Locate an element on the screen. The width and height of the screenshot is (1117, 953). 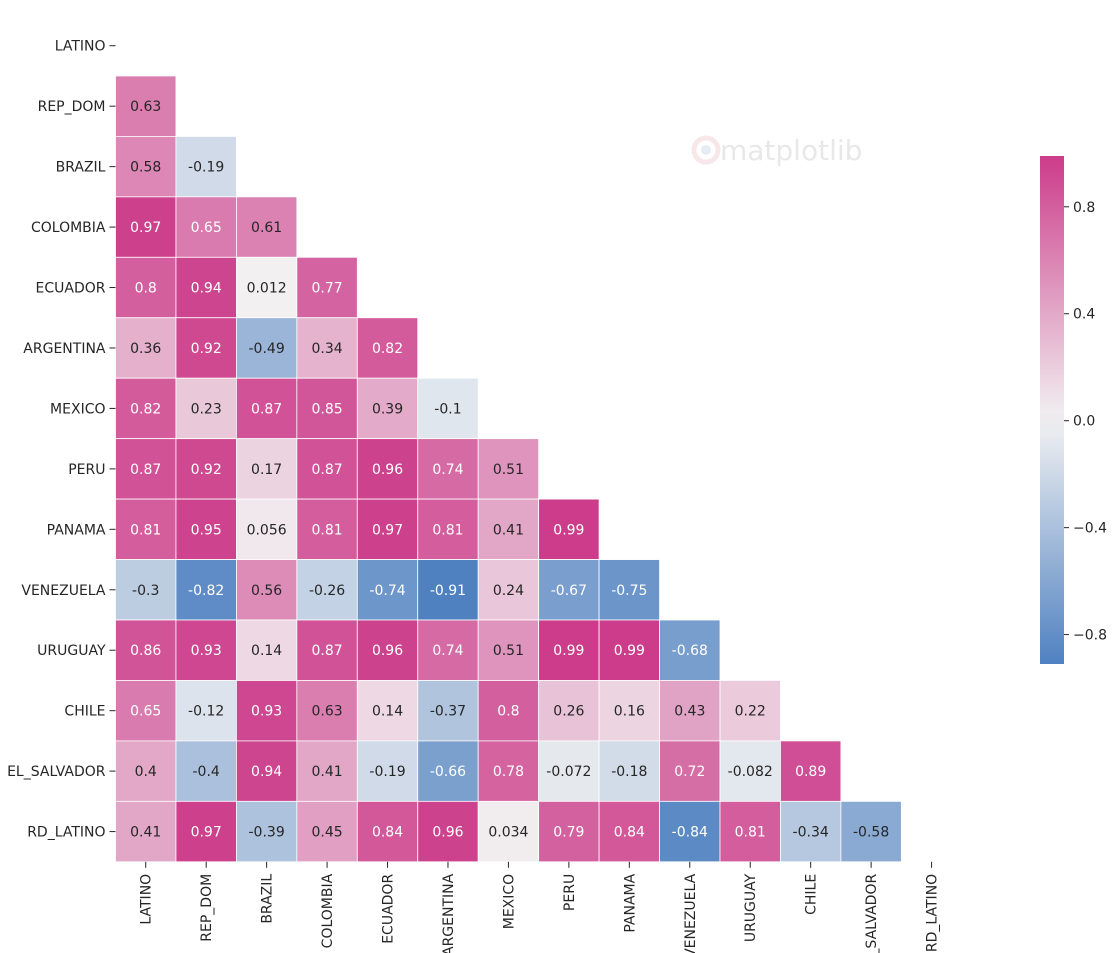
heatmap-cell-value: 0.56 is located at coordinates (266, 591).